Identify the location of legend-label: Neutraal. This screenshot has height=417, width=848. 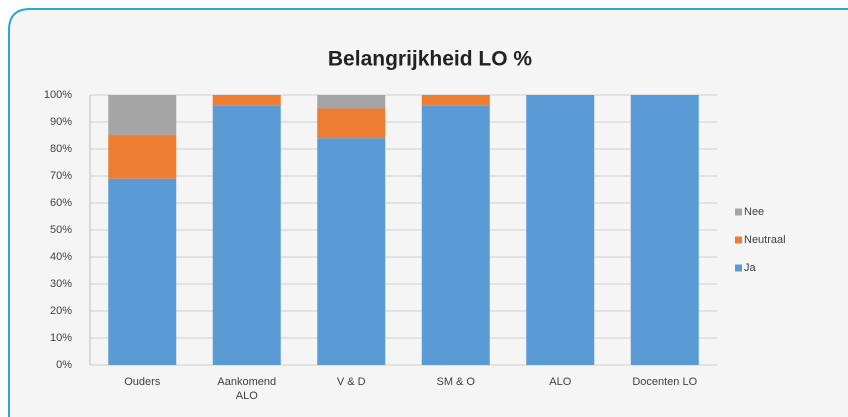
(765, 240).